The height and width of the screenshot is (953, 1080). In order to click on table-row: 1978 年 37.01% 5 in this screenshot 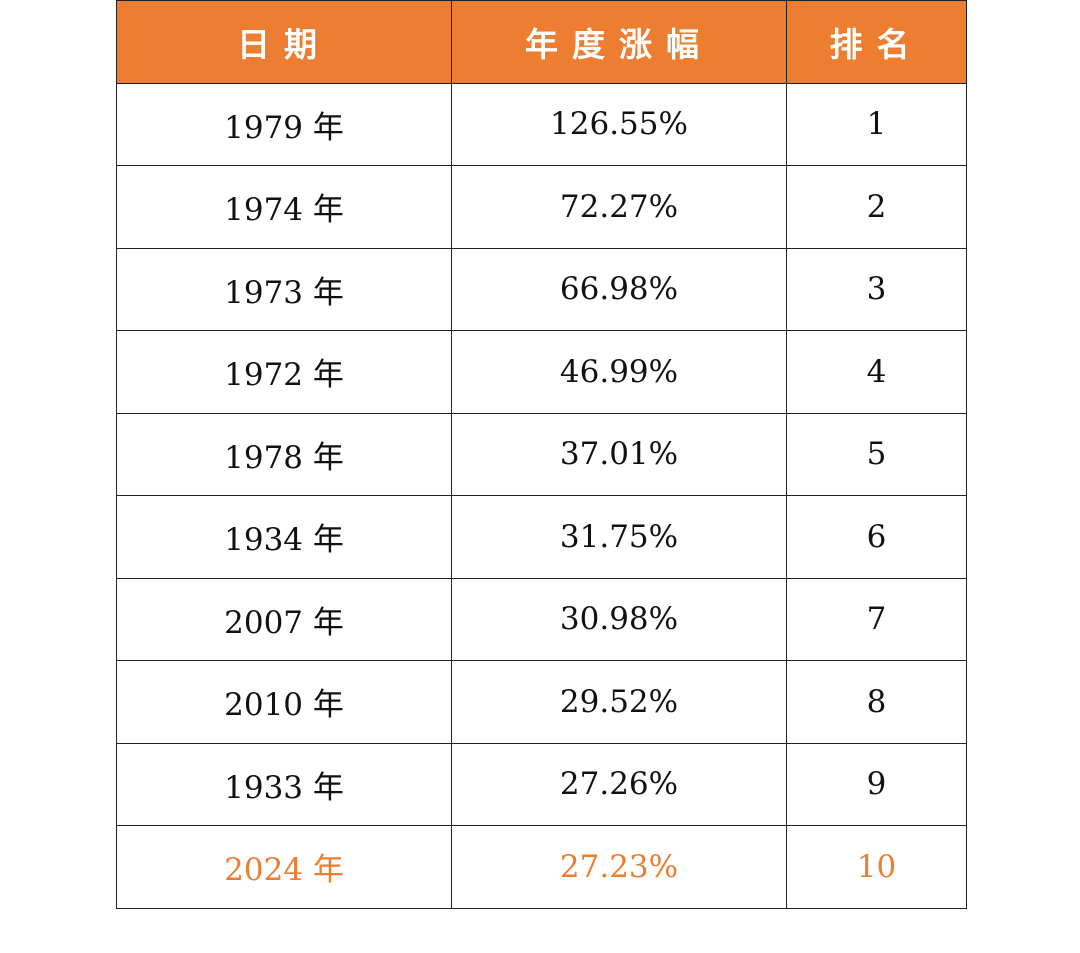, I will do `click(541, 454)`.